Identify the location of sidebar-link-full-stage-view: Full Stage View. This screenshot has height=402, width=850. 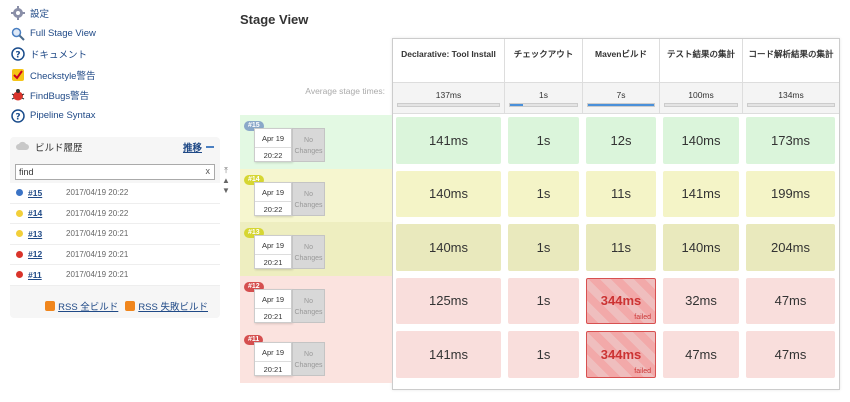
(117, 34).